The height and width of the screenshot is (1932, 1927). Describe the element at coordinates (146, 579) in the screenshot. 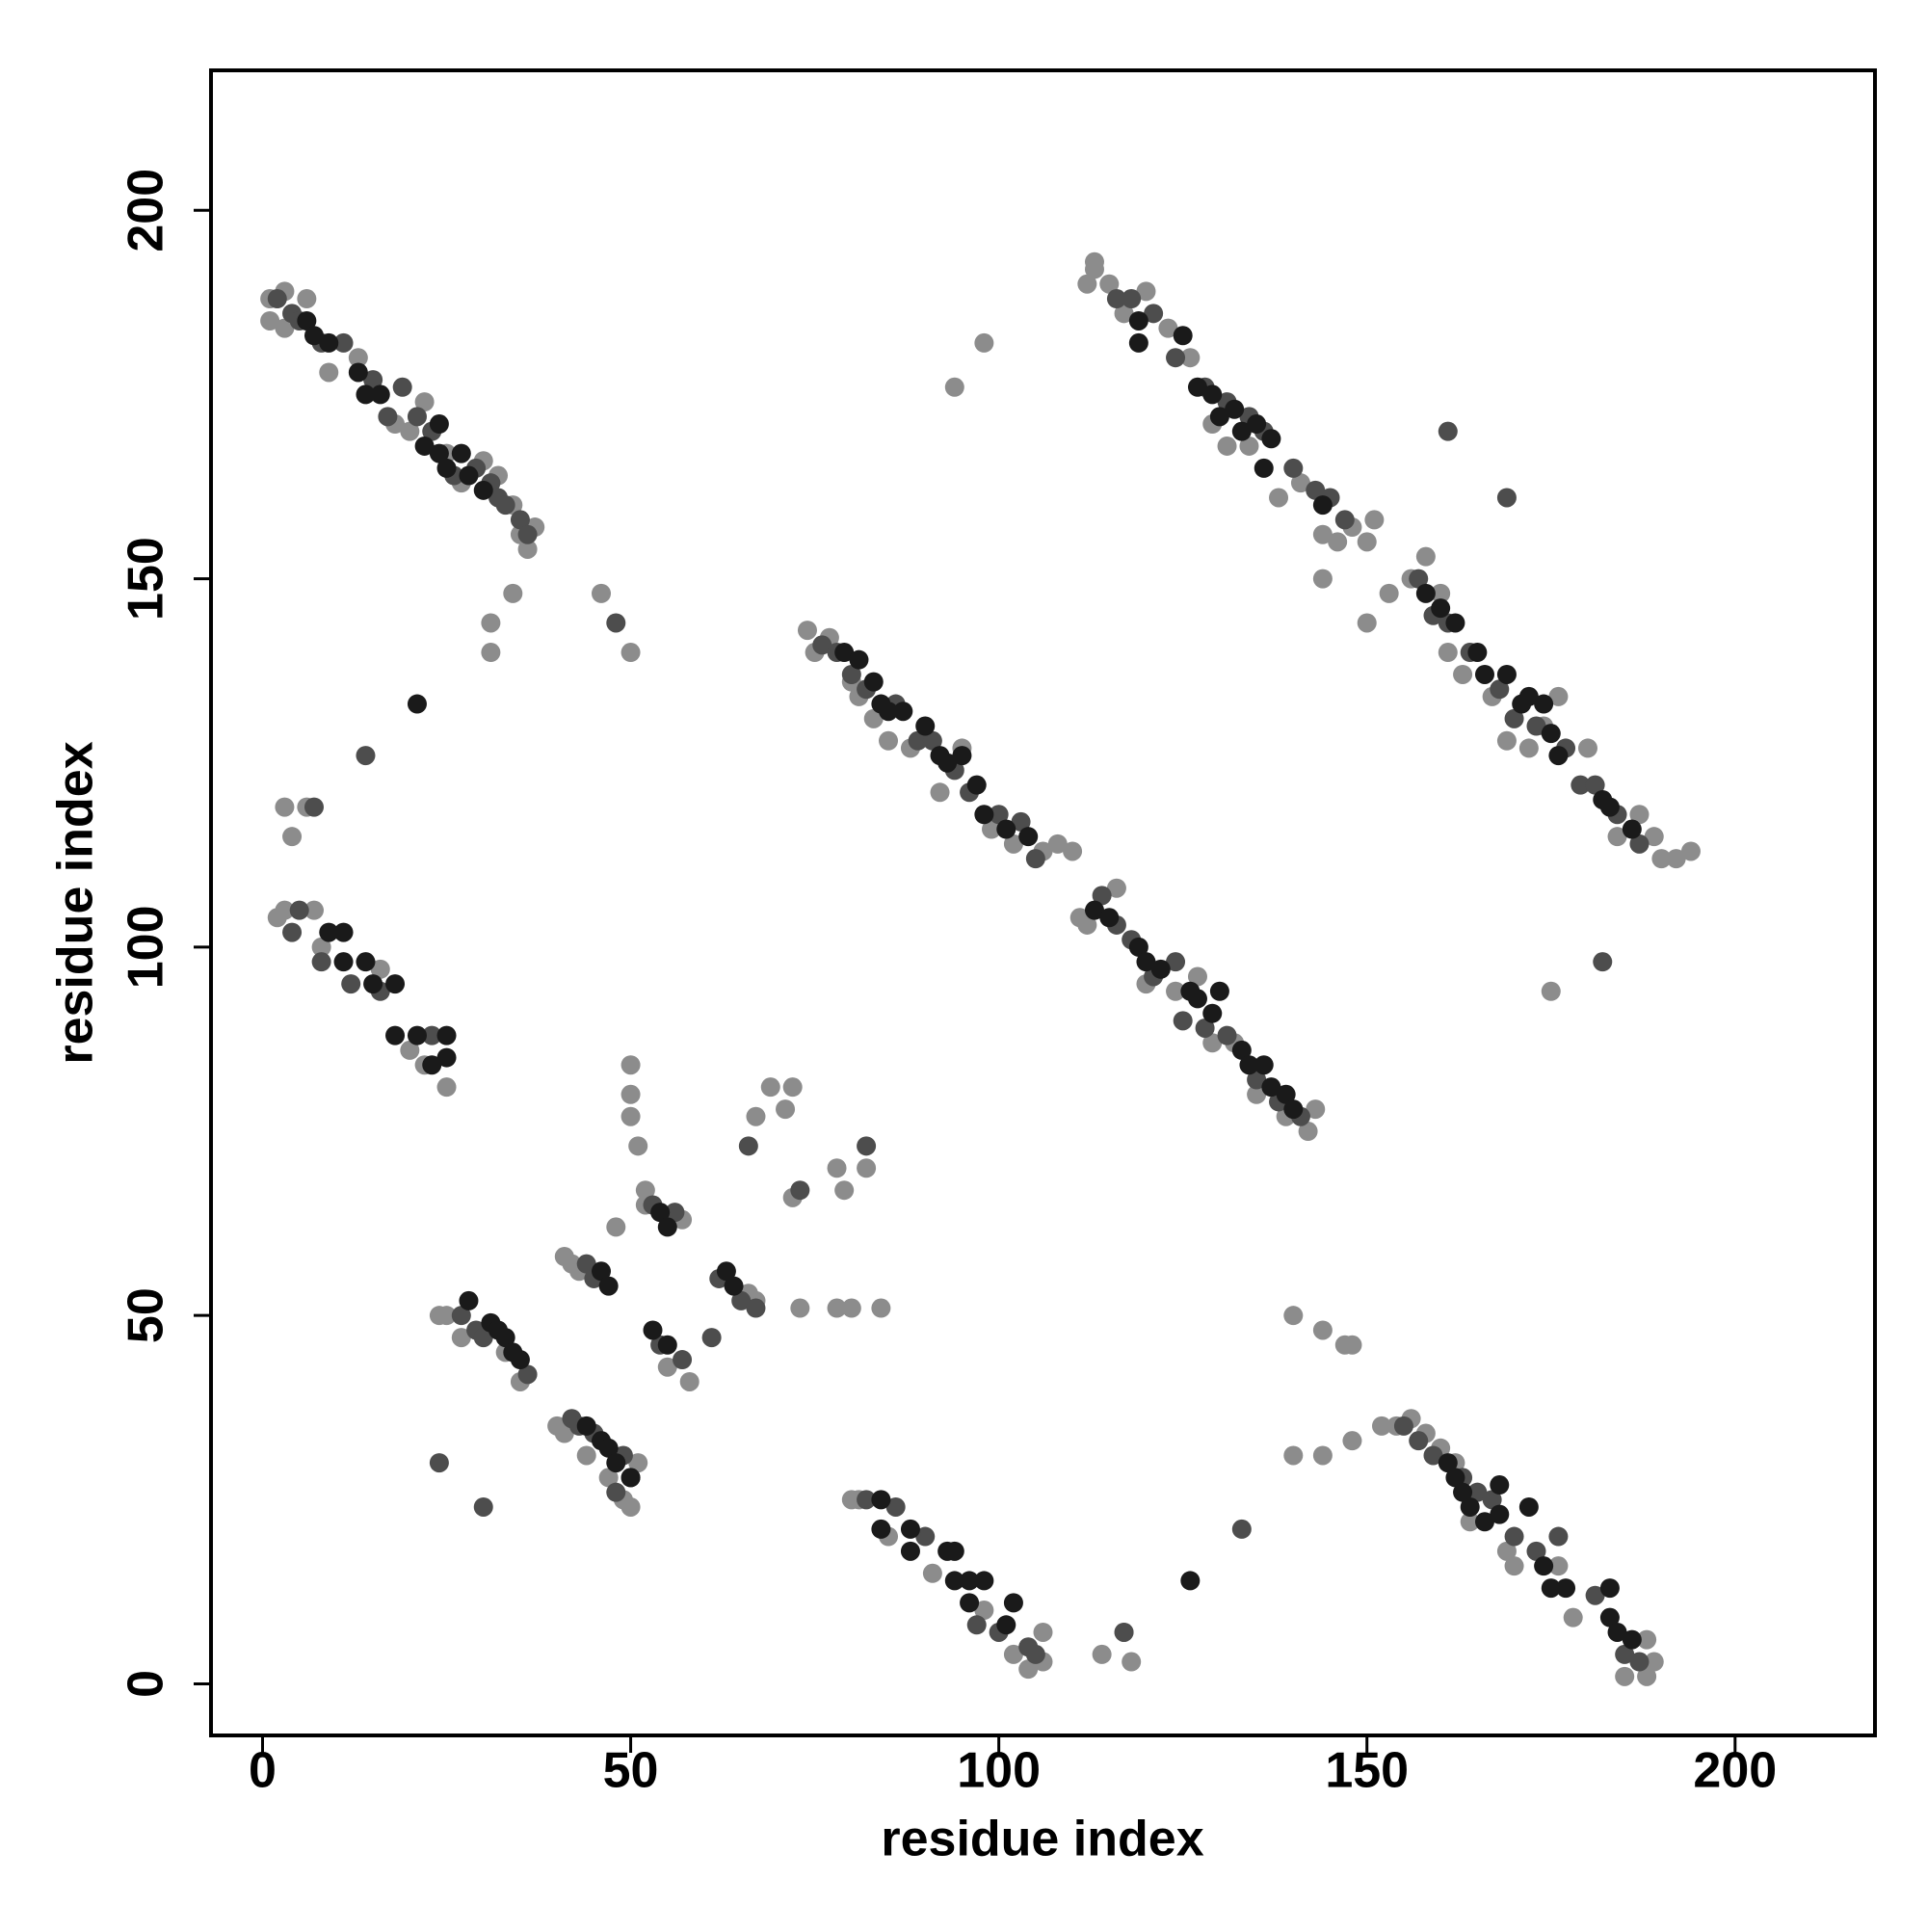

I see `y-tick-label: 150` at that location.